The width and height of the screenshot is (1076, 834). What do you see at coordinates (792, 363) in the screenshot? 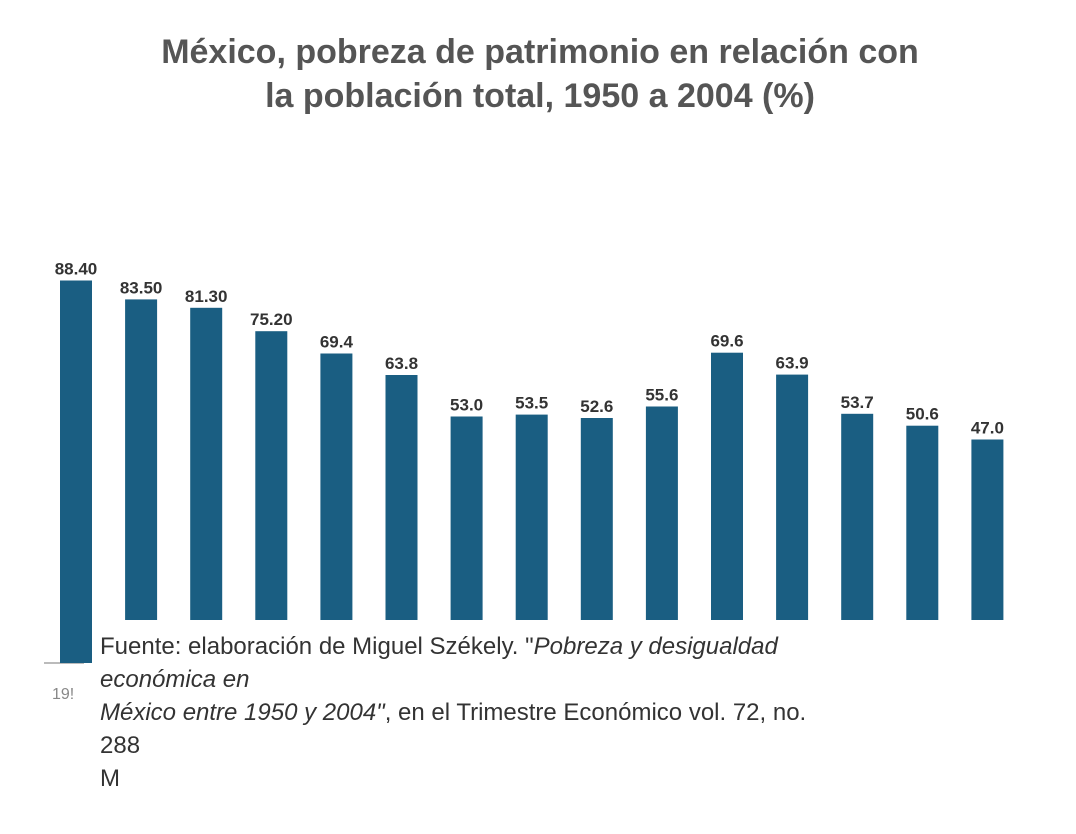
I see `value-label-11: 63.9` at bounding box center [792, 363].